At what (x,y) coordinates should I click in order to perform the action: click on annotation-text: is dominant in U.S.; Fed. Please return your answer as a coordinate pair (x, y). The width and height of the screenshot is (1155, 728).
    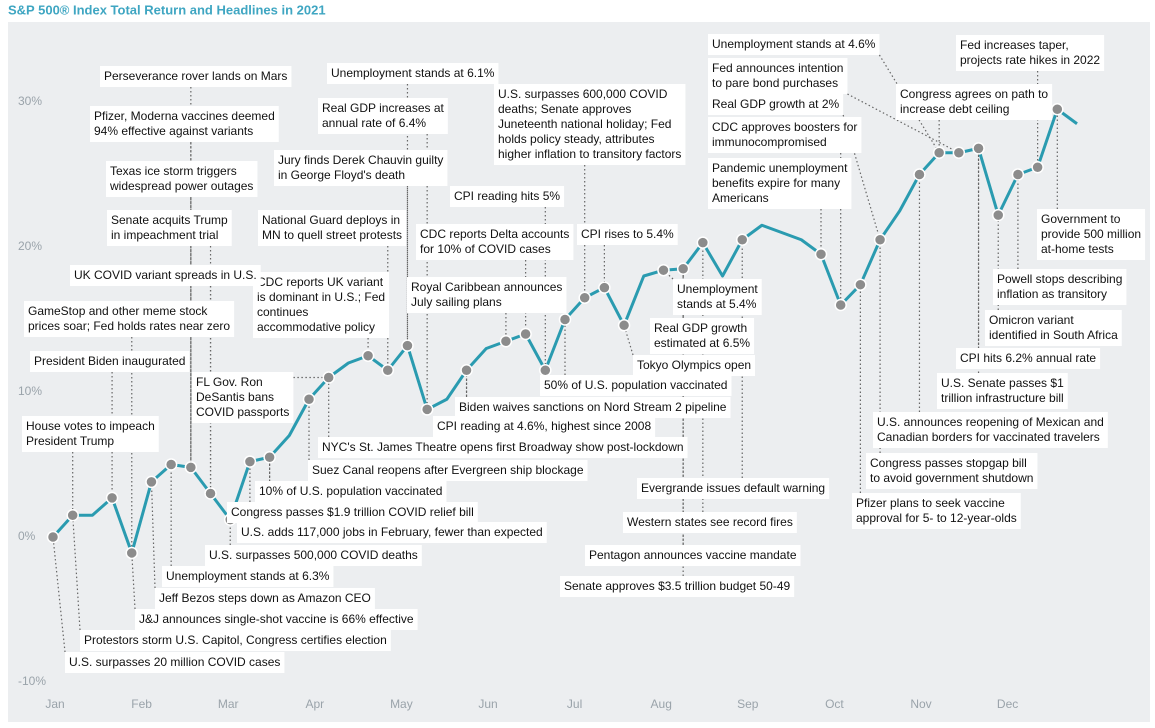
    Looking at the image, I should click on (321, 297).